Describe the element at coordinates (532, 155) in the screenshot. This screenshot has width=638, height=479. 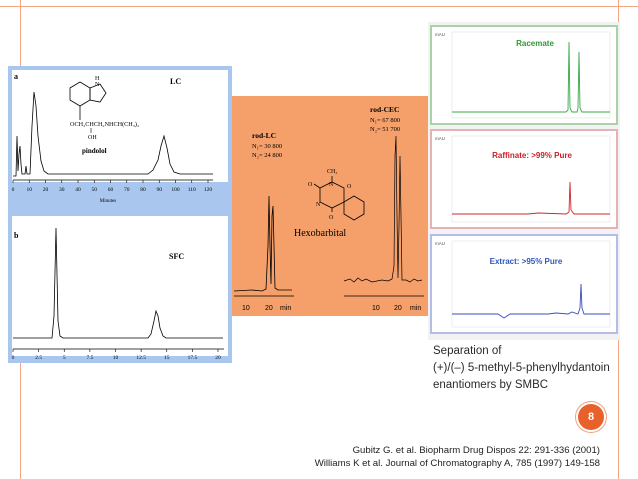
I see `raffinate-title: Raffinate: >99% Pure` at that location.